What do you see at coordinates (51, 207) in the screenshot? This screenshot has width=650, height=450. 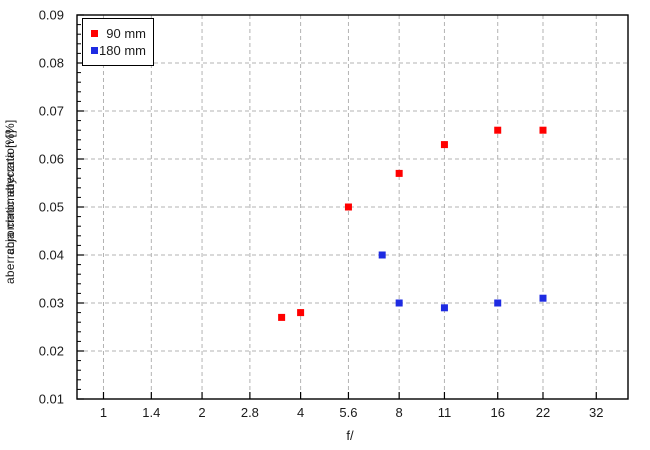 I see `y-tick-label: 0.05` at bounding box center [51, 207].